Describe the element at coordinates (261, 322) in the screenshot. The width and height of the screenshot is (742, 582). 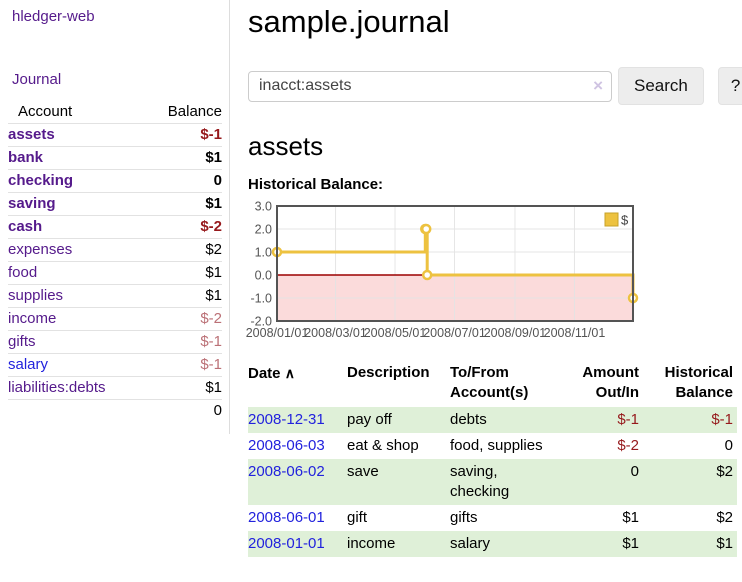
I see `y-axis-tick: -2.0` at that location.